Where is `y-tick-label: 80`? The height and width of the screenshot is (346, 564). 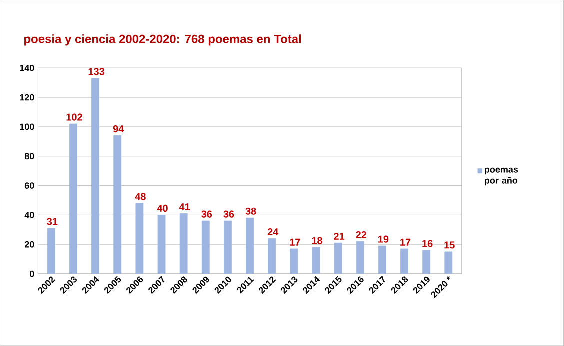 y-tick-label: 80 is located at coordinates (29, 156).